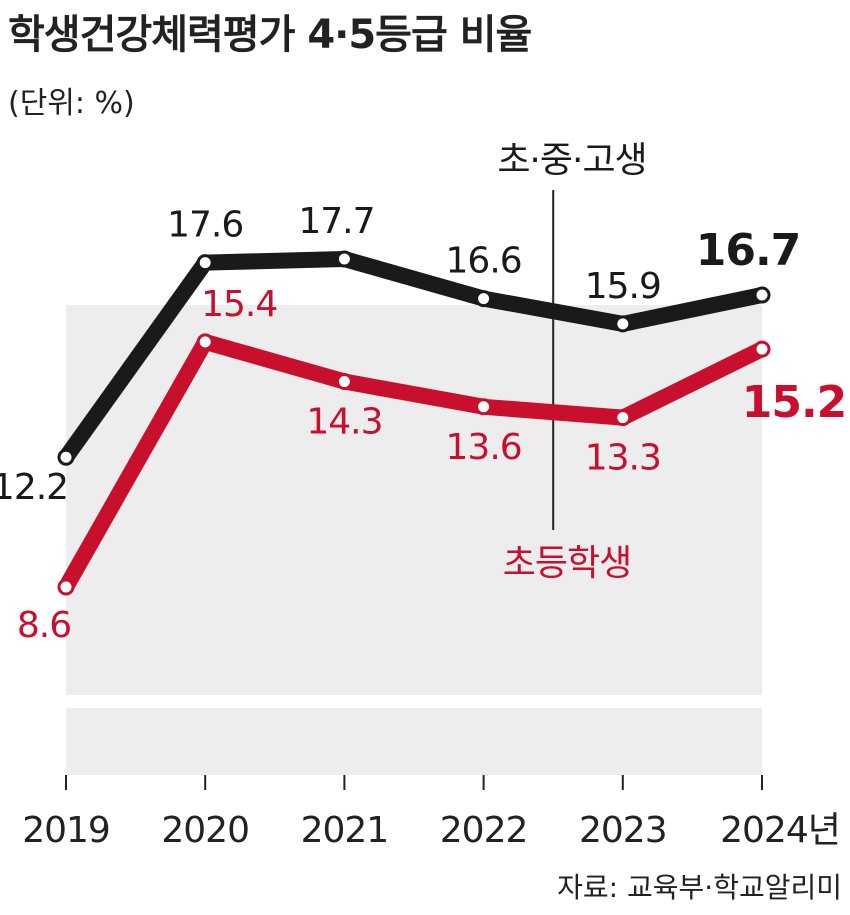 The height and width of the screenshot is (915, 850). What do you see at coordinates (623, 286) in the screenshot?
I see `data-label: 15.9` at bounding box center [623, 286].